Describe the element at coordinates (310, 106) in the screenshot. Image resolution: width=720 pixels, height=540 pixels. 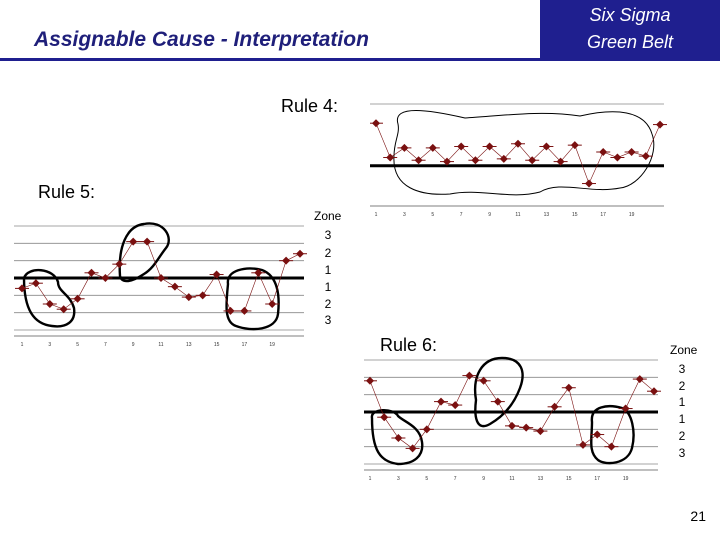
I see `rule4-label: Rule 4:` at that location.